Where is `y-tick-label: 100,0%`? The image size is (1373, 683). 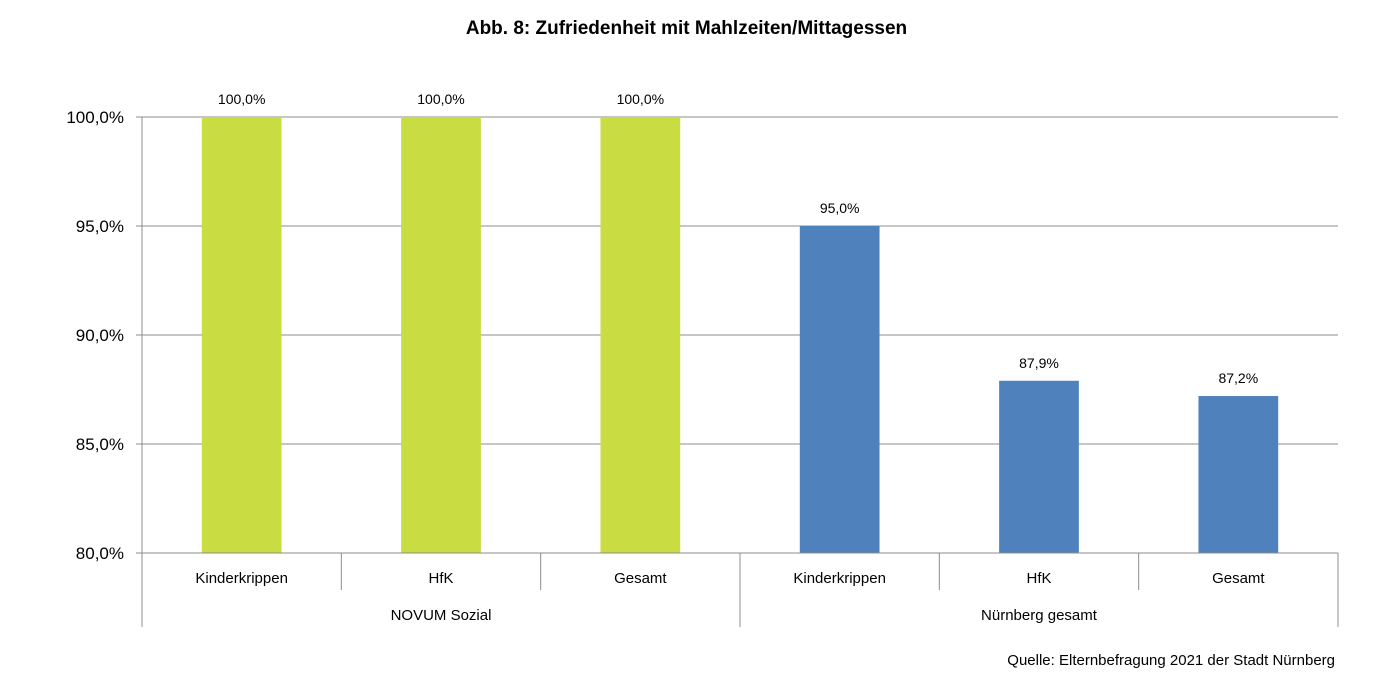 y-tick-label: 100,0% is located at coordinates (95, 117).